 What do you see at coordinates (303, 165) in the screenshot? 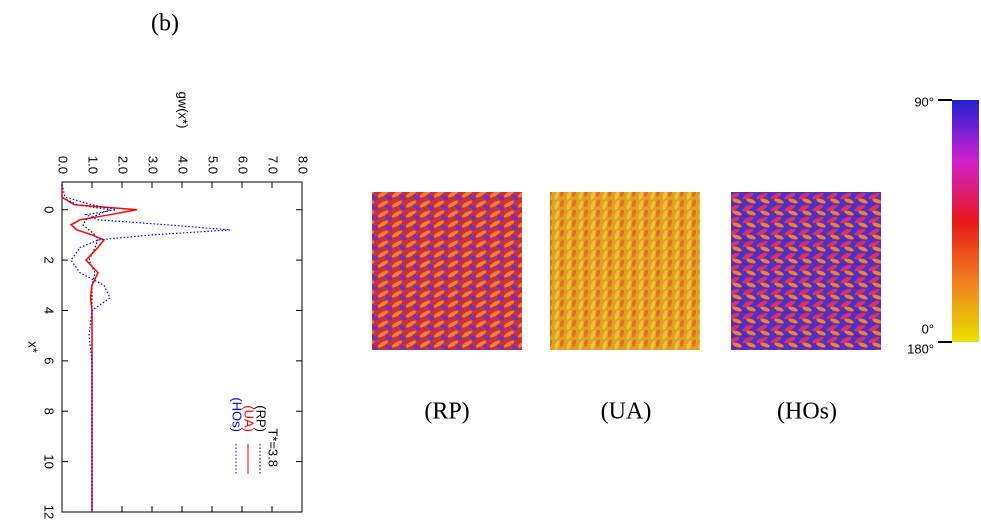
I see `y-tick-label: 8.0` at bounding box center [303, 165].